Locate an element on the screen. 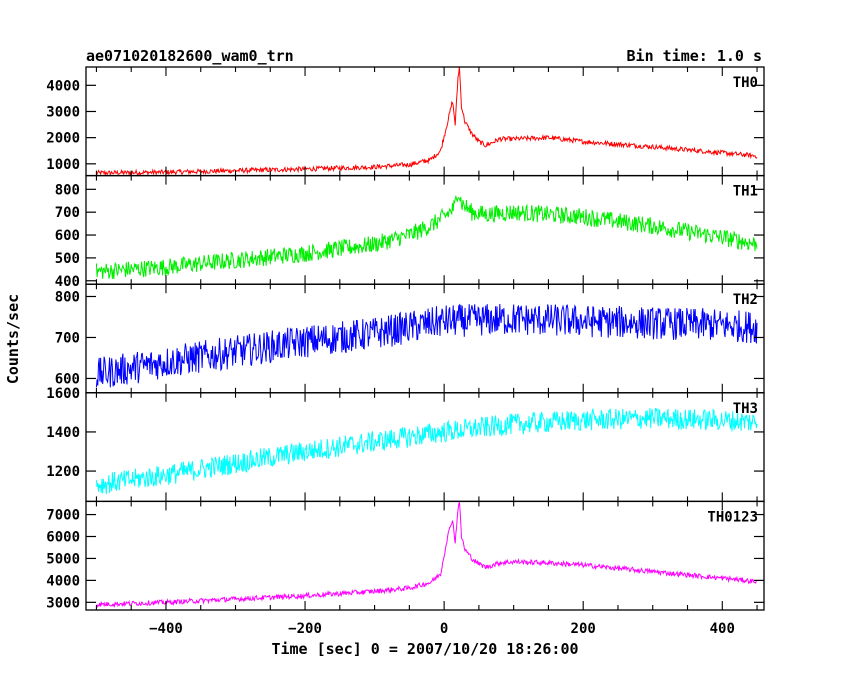  y-tick-label: 400 is located at coordinates (67, 282).